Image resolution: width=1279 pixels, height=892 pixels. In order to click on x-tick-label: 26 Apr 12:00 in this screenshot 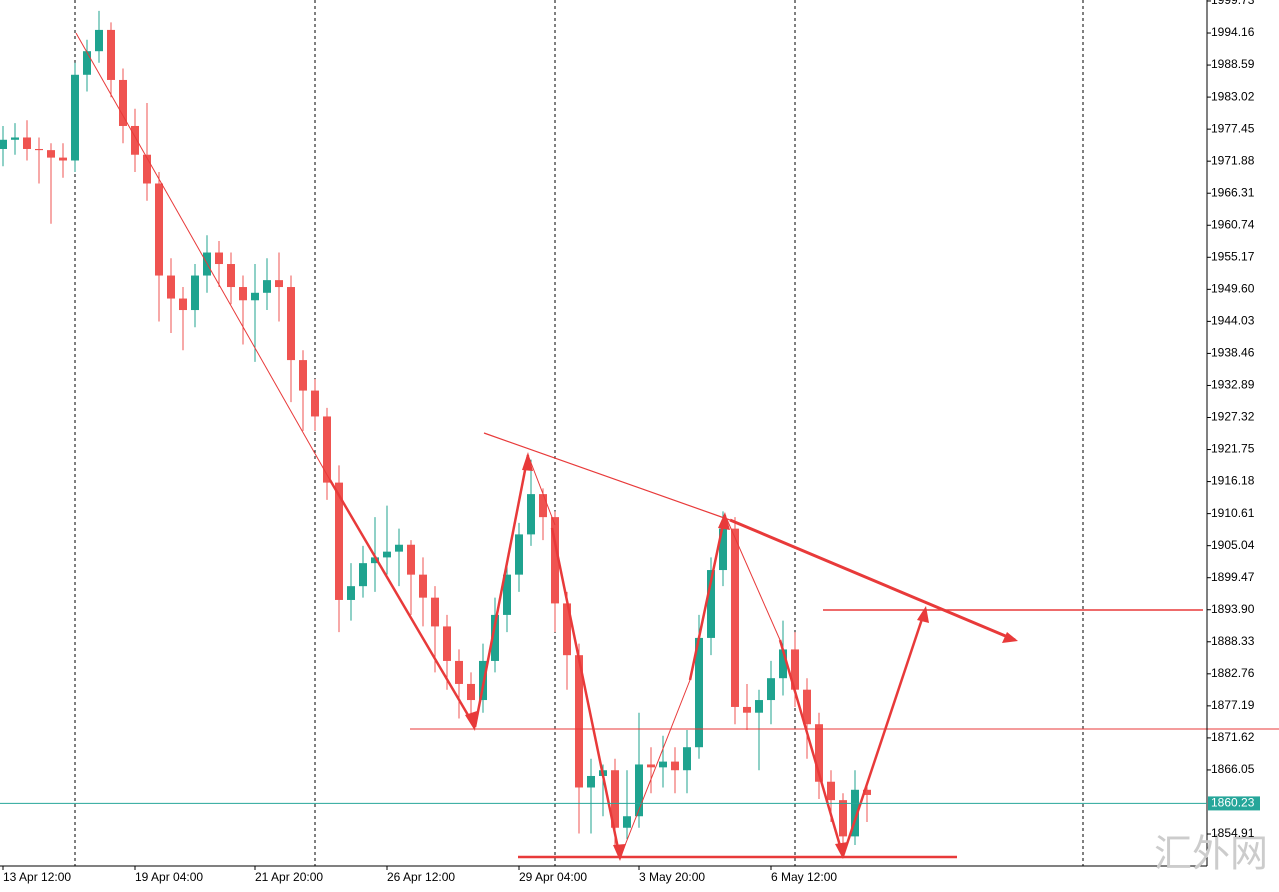, I will do `click(421, 877)`.